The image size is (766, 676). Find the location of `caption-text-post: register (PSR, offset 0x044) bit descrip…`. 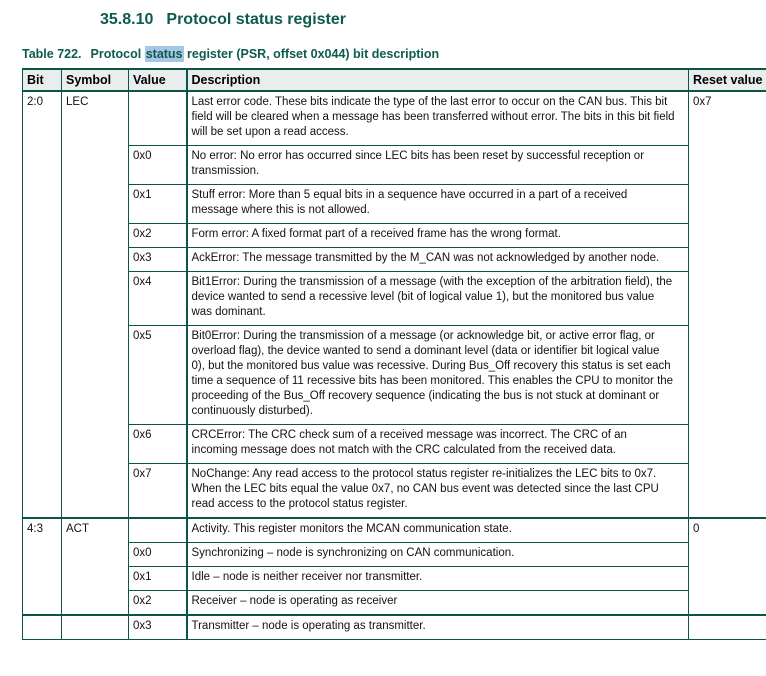

caption-text-post: register (PSR, offset 0x044) bit descrip… is located at coordinates (311, 54).